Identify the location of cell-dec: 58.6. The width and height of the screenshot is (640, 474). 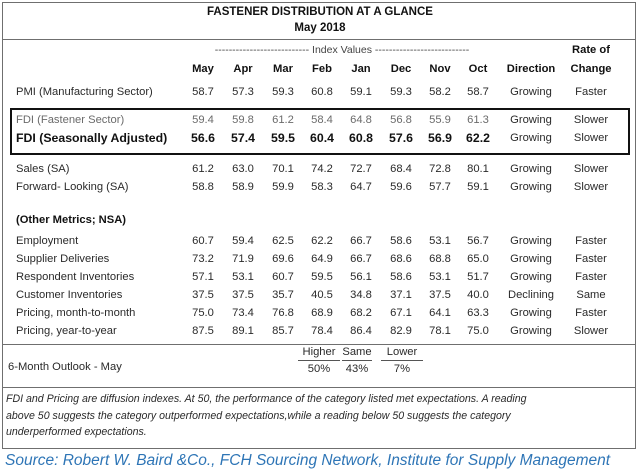
(401, 277).